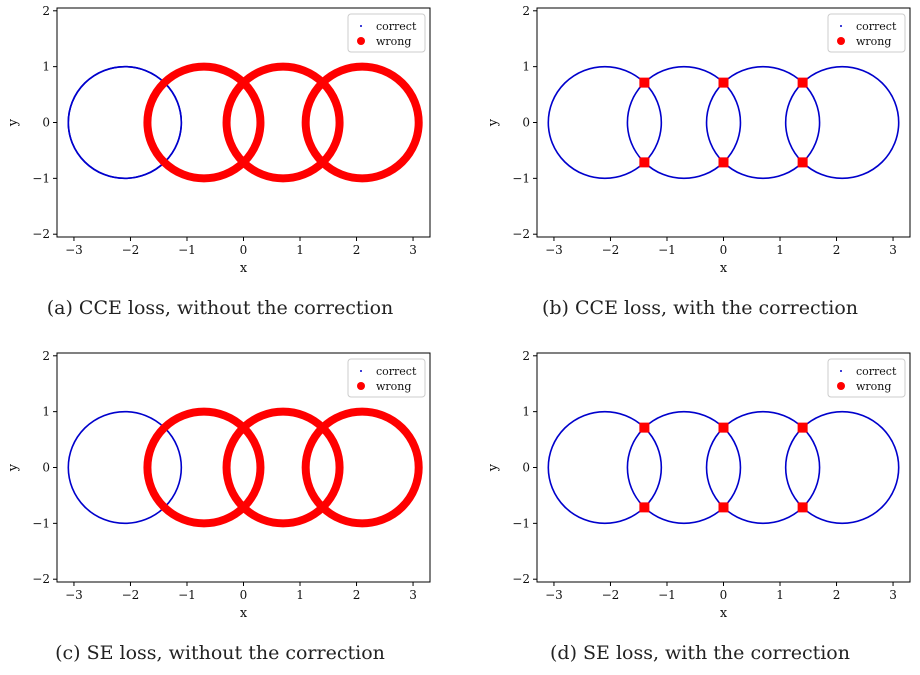  What do you see at coordinates (220, 308) in the screenshot?
I see `caption-a: (a) CCE loss, without the correction` at bounding box center [220, 308].